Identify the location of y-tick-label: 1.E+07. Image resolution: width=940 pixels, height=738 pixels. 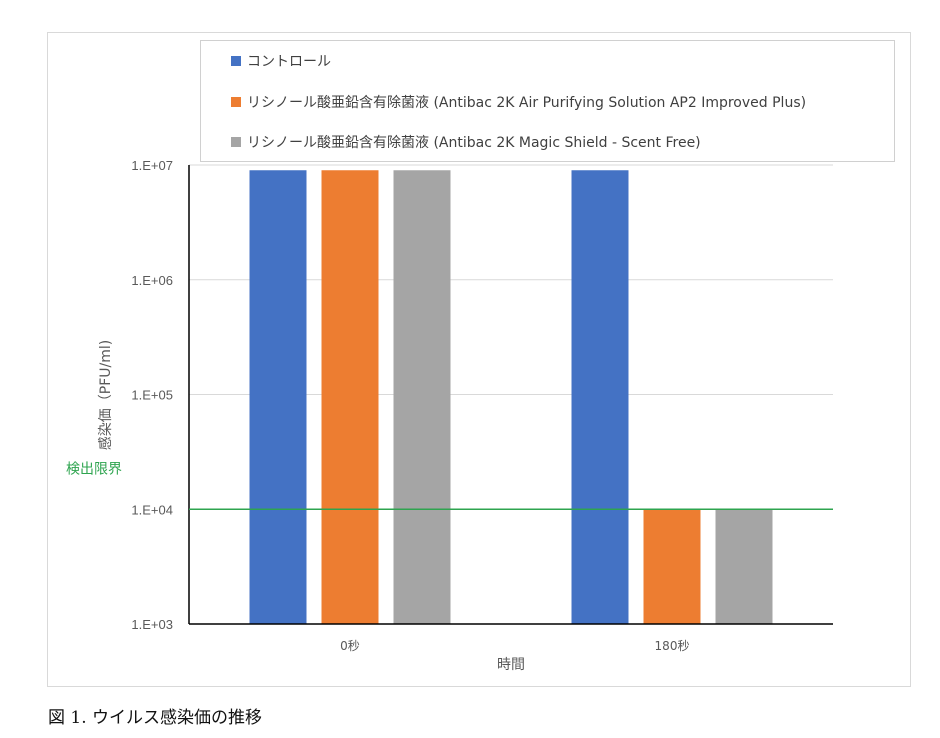
(152, 165).